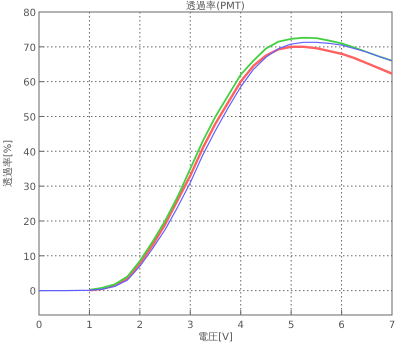 Image resolution: width=401 pixels, height=342 pixels. Describe the element at coordinates (29, 118) in the screenshot. I see `y-tick-label: 50` at that location.